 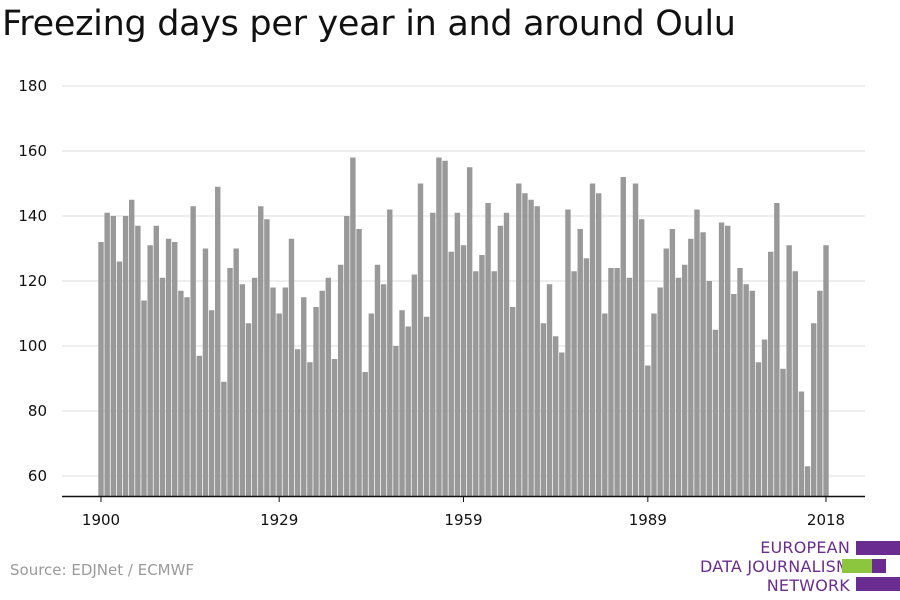 What do you see at coordinates (727, 360) in the screenshot?
I see `bar-2002` at bounding box center [727, 360].